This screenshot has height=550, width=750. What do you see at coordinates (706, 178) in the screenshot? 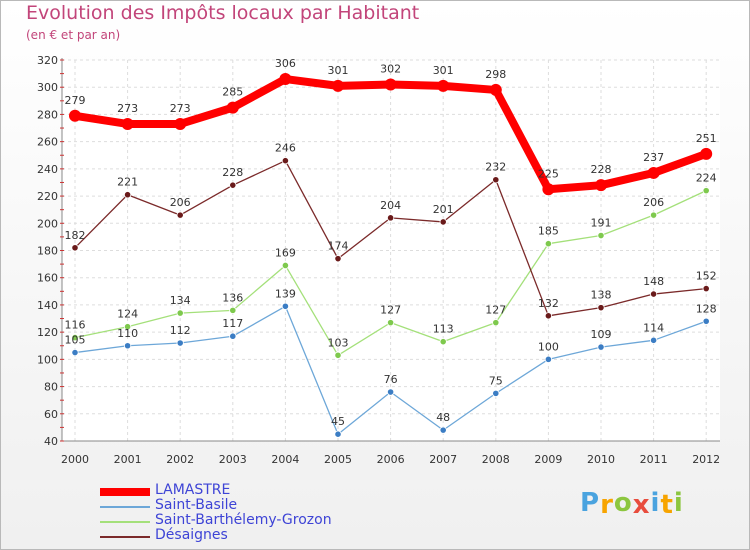
I see `data-label: 224` at bounding box center [706, 178].